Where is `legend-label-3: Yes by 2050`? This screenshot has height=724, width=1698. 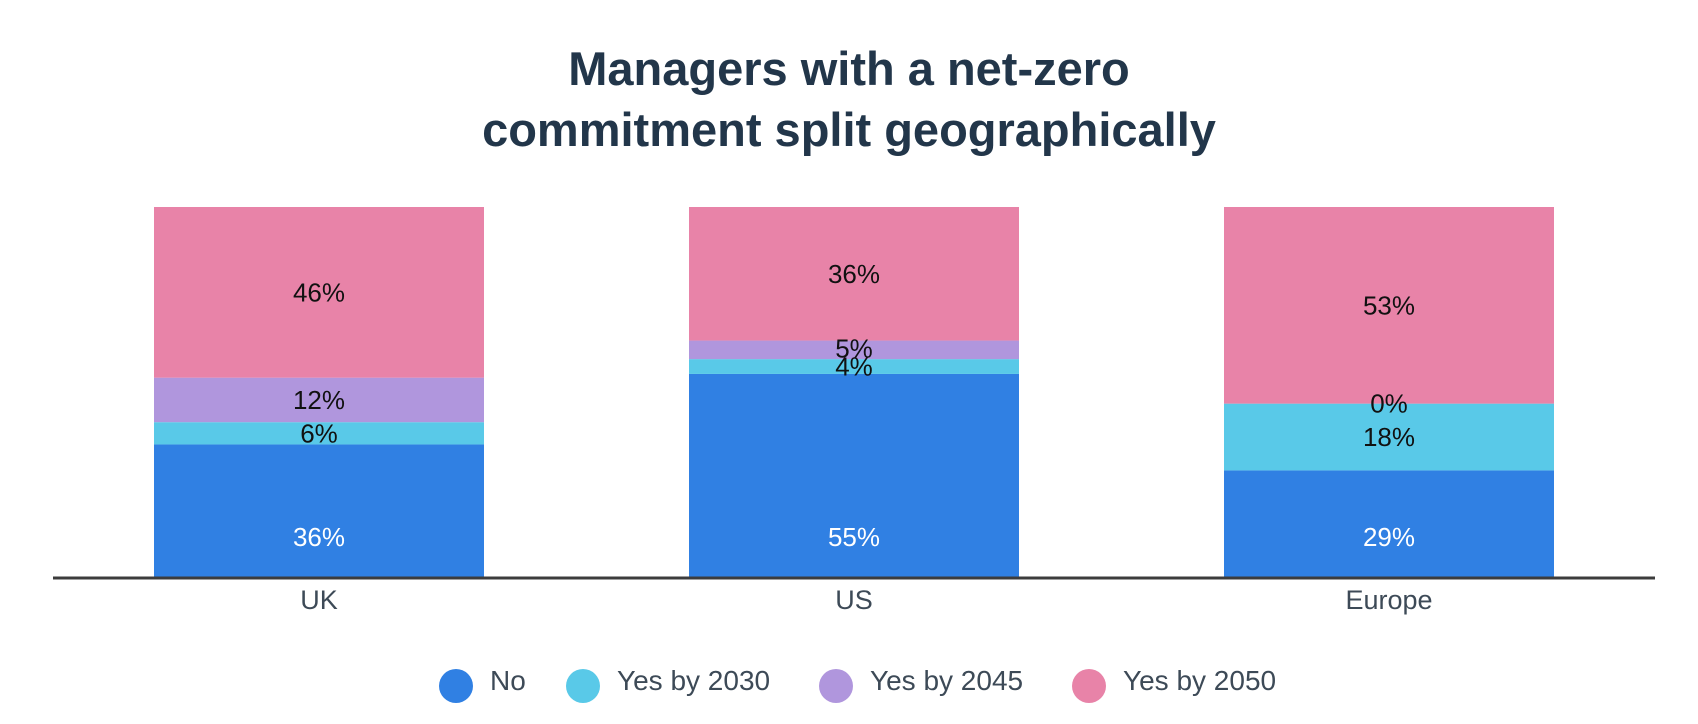
legend-label-3: Yes by 2050 is located at coordinates (1199, 680).